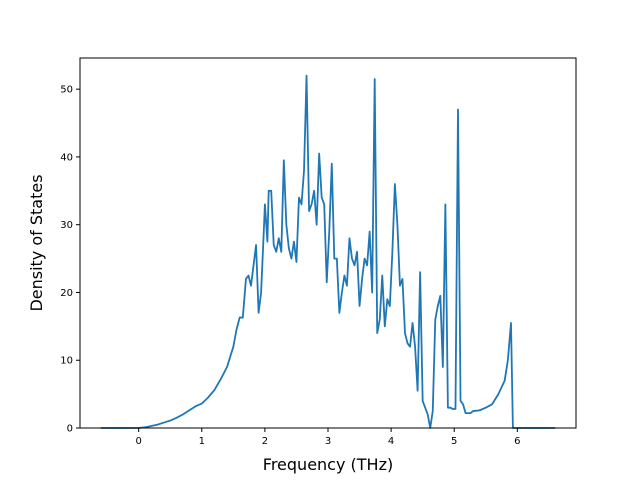 The image size is (640, 480). What do you see at coordinates (66, 157) in the screenshot?
I see `y-tick-label: 40` at bounding box center [66, 157].